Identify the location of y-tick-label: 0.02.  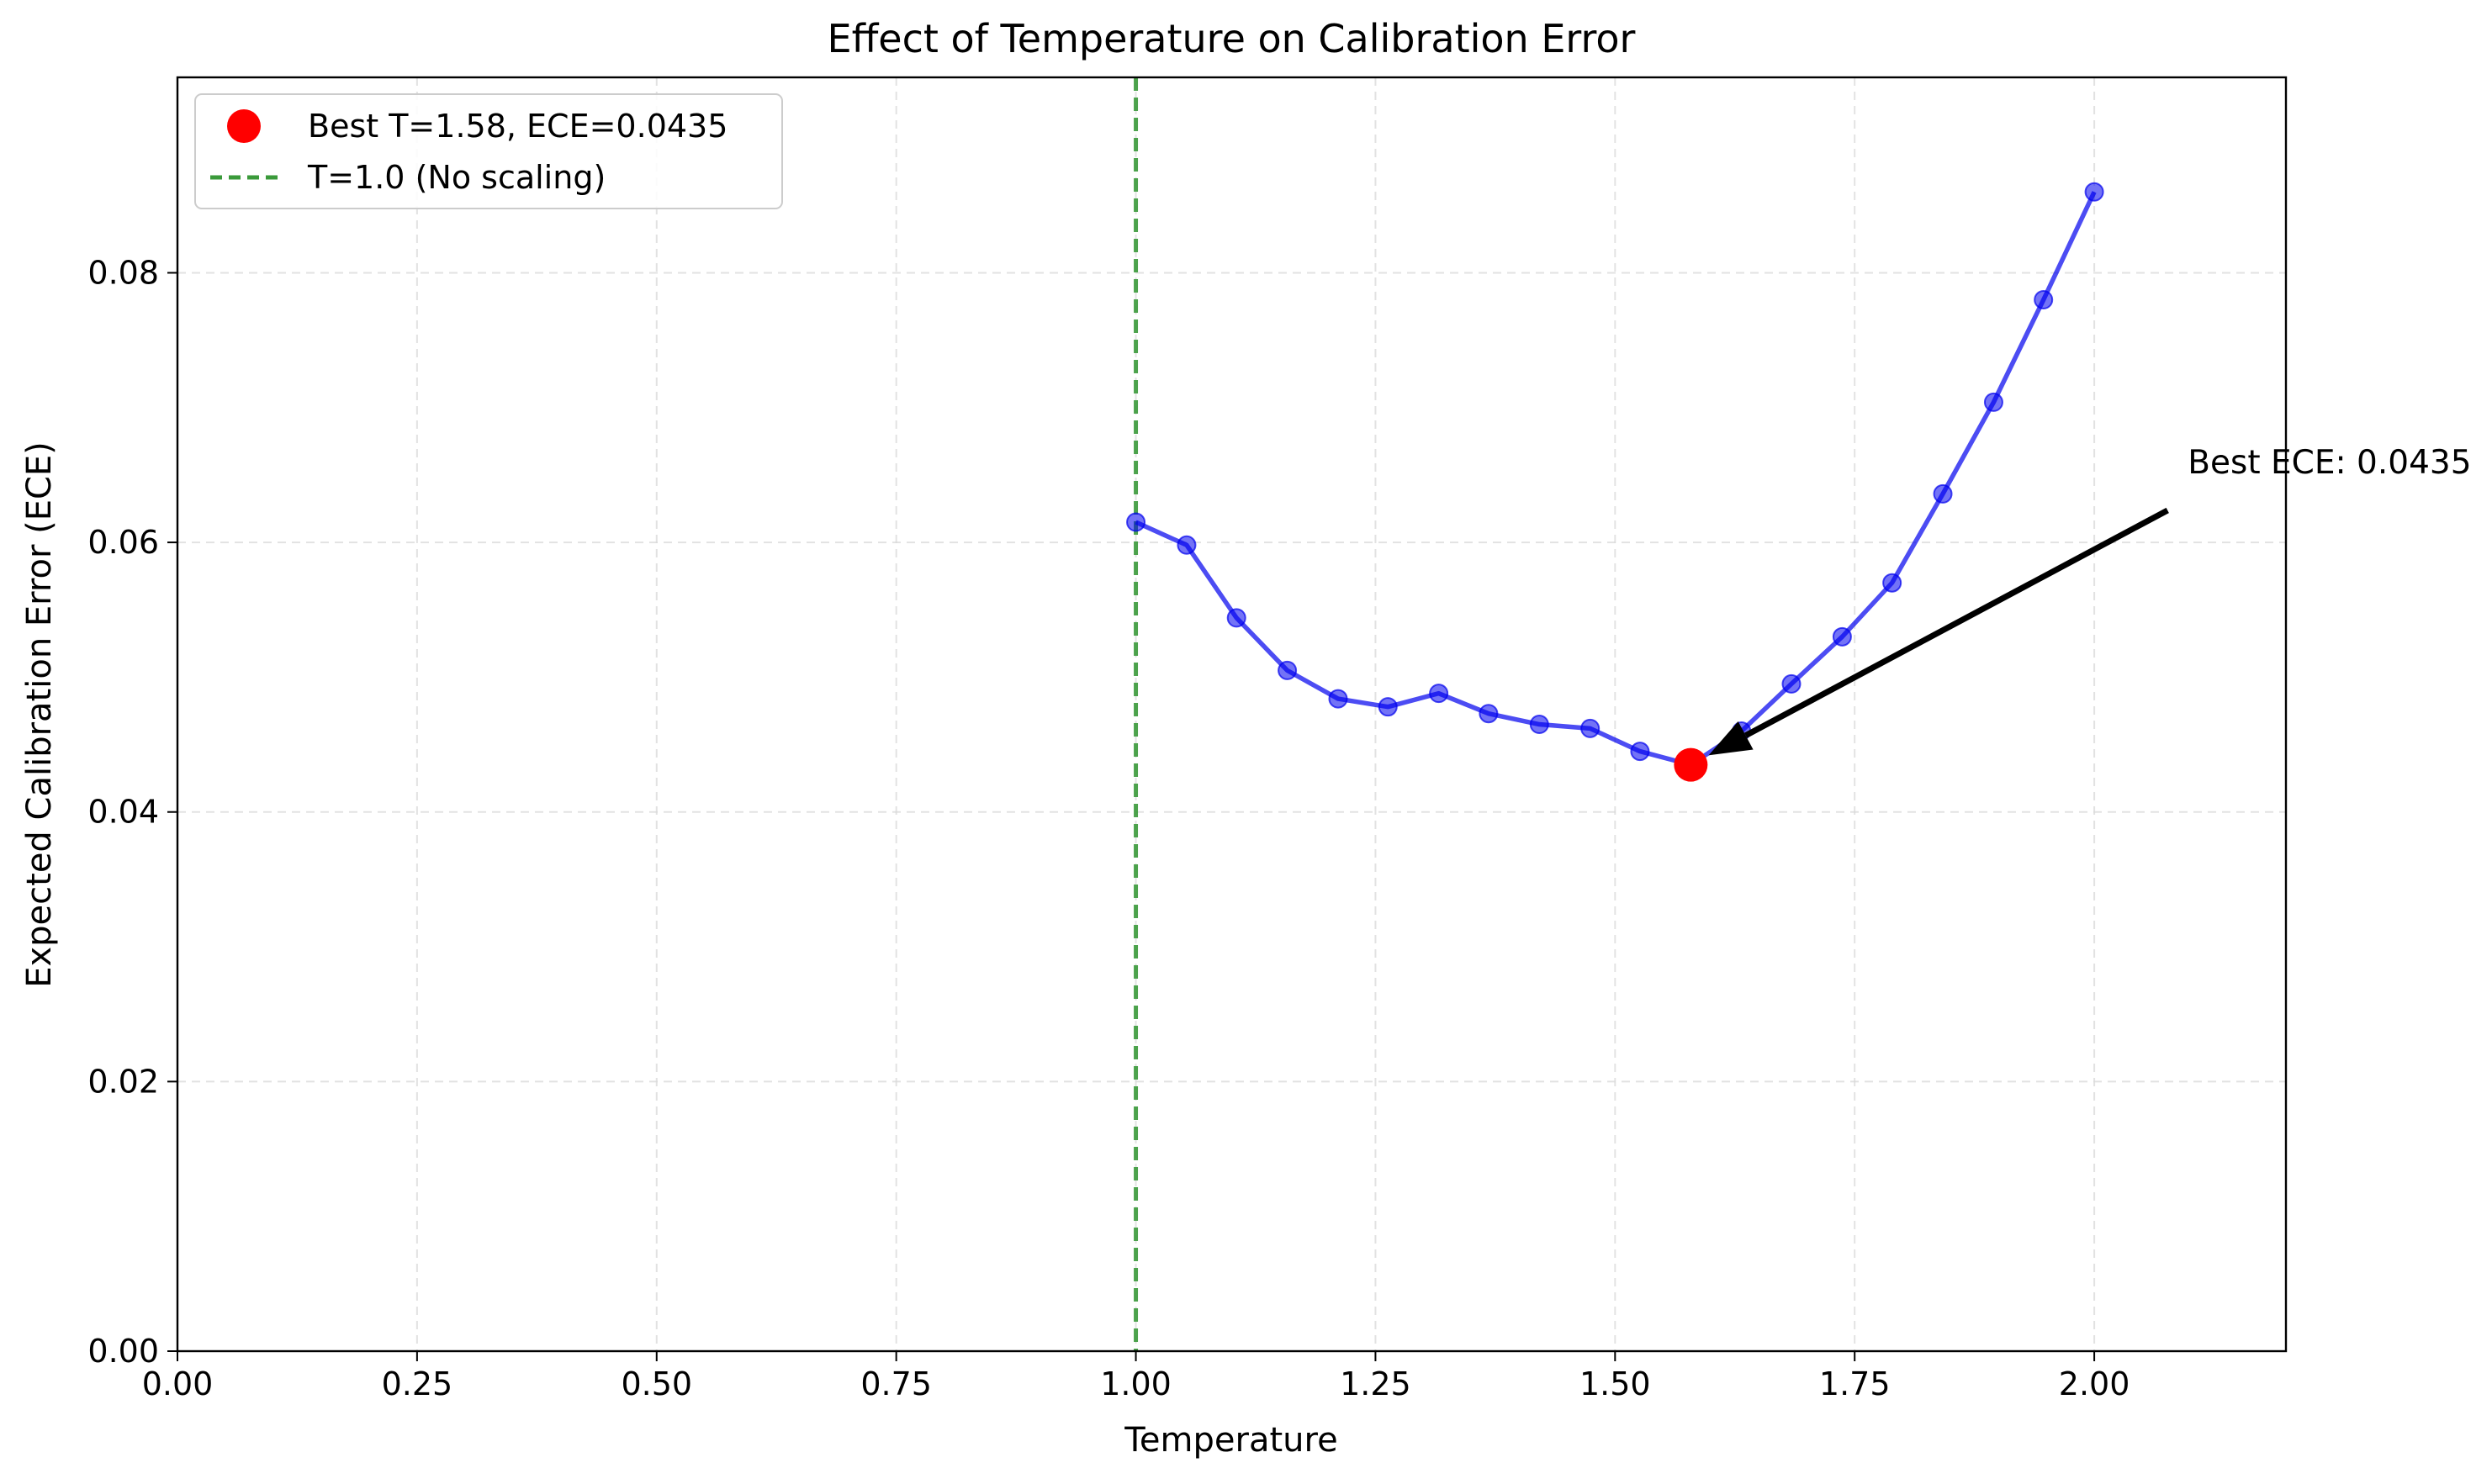
(123, 1081).